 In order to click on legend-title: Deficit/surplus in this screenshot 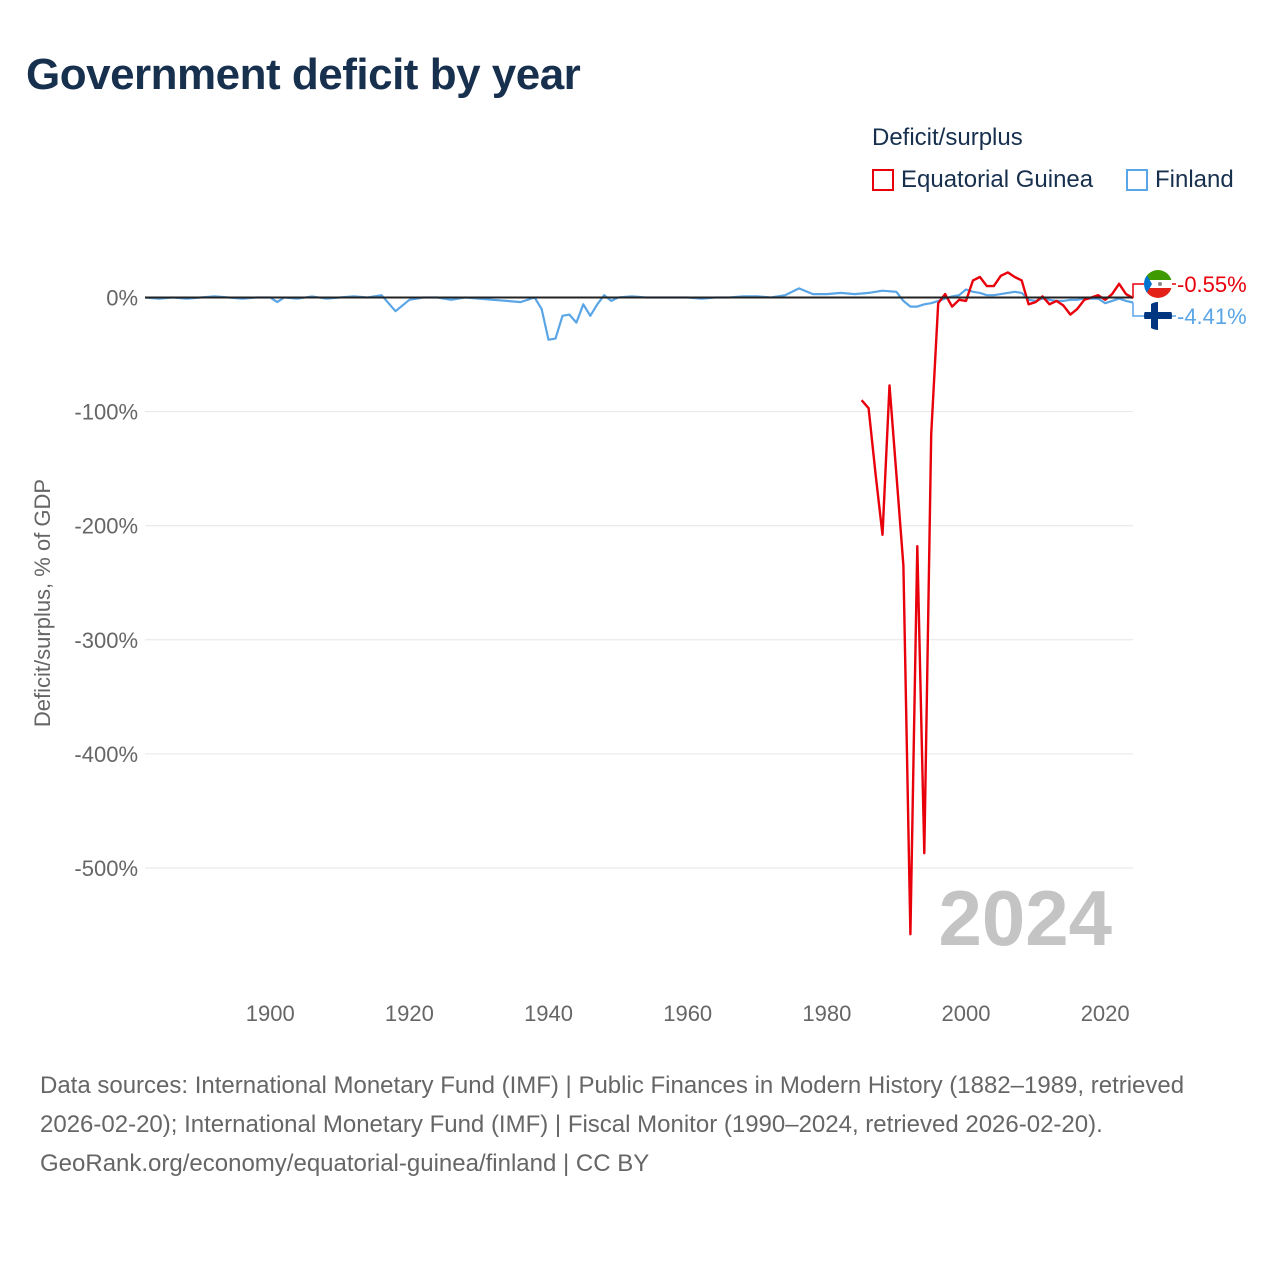, I will do `click(947, 137)`.